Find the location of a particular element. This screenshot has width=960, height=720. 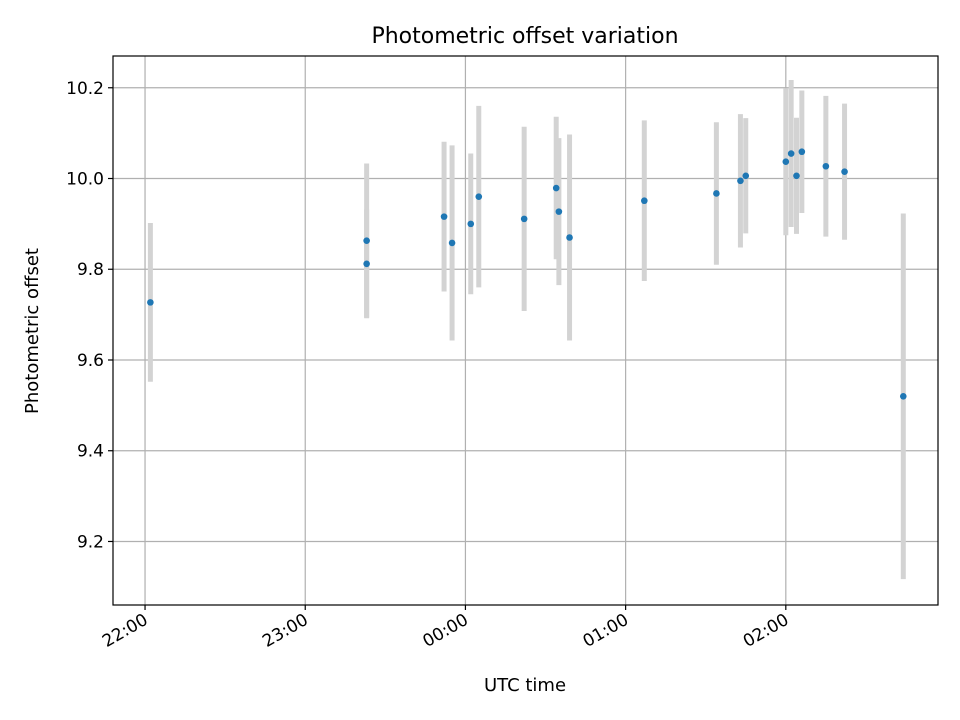

chart-title: Photometric offset variation is located at coordinates (524, 36).